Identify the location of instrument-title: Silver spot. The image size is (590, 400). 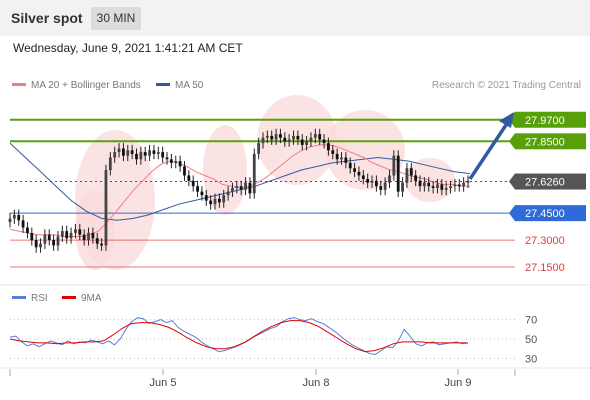
(47, 18).